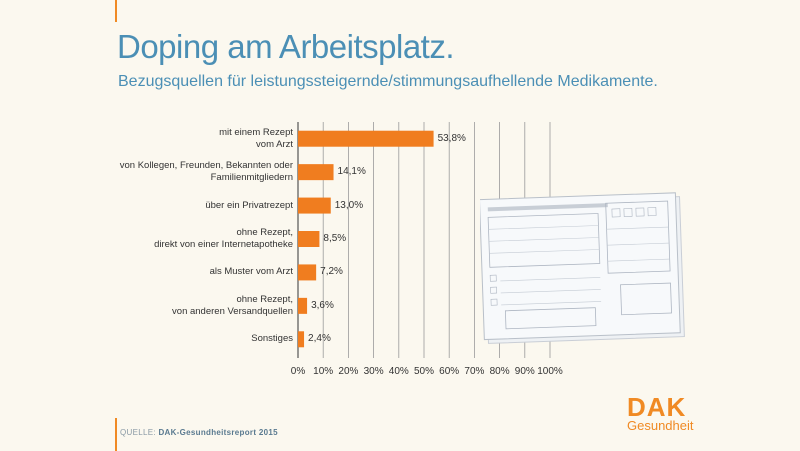 This screenshot has height=451, width=800. Describe the element at coordinates (322, 305) in the screenshot. I see `bar-value-label: 3,6%` at that location.